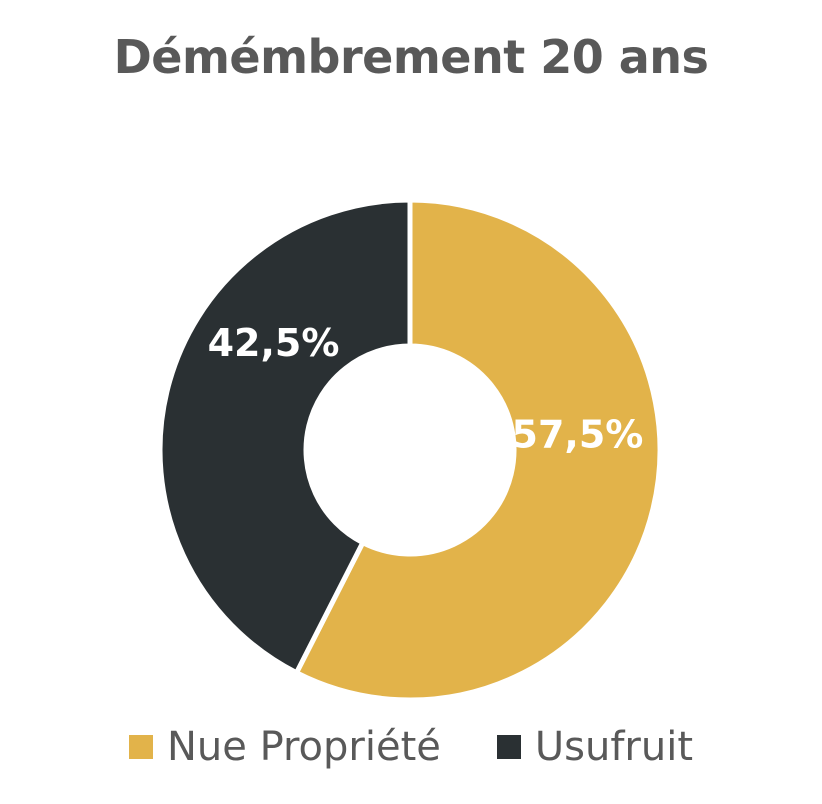 This screenshot has height=804, width=822. Describe the element at coordinates (614, 747) in the screenshot. I see `legend-label-usufruit: Usufruit` at that location.